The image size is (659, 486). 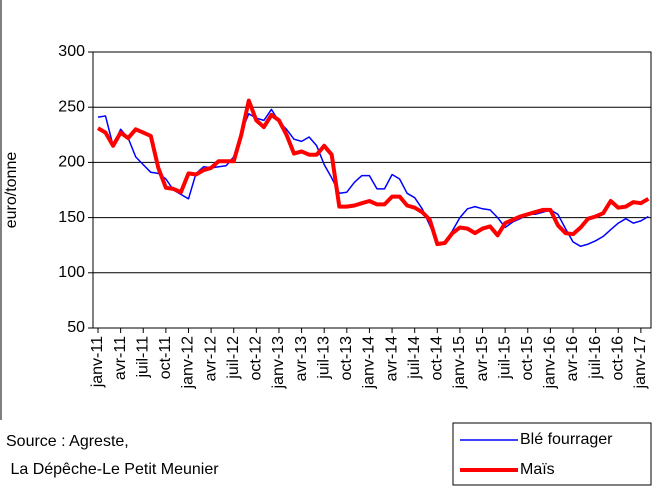 What do you see at coordinates (120, 358) in the screenshot?
I see `x-tick-label: avr-11` at bounding box center [120, 358].